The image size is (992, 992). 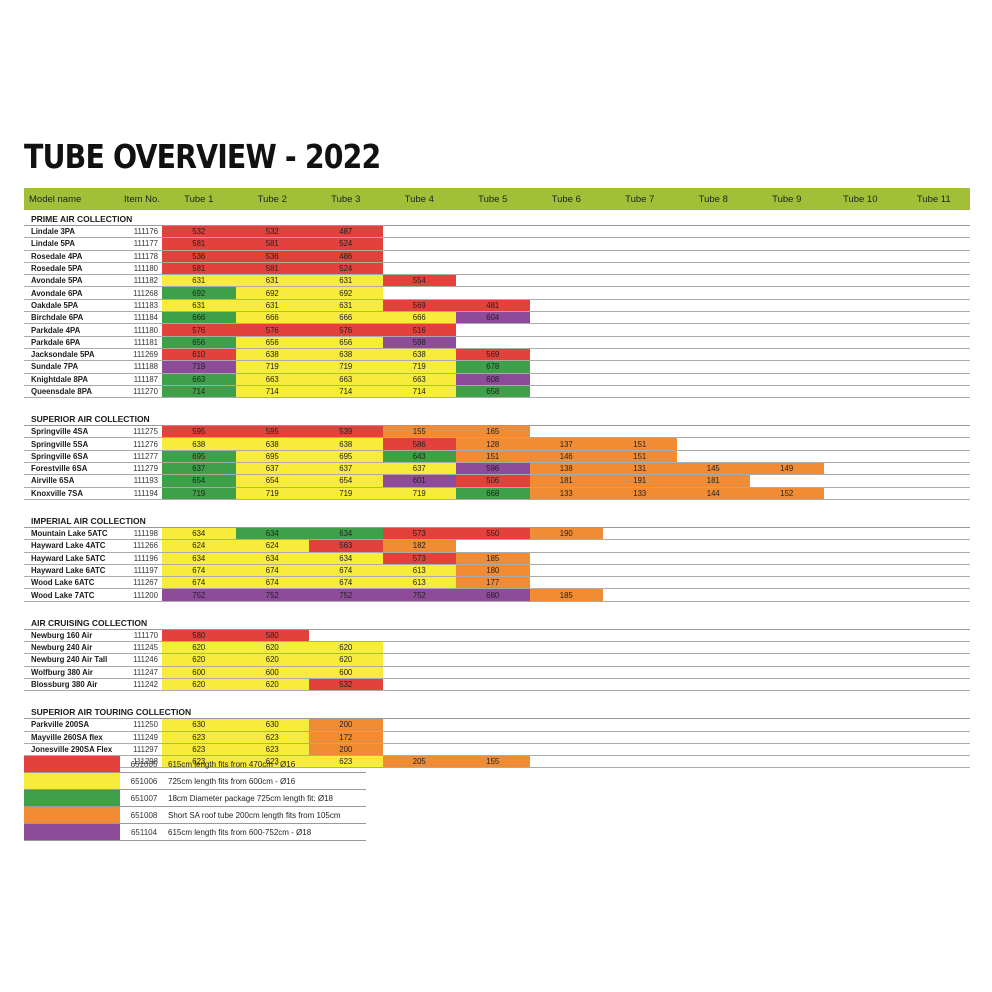 What do you see at coordinates (493, 354) in the screenshot?
I see `tube-cell: 569` at bounding box center [493, 354].